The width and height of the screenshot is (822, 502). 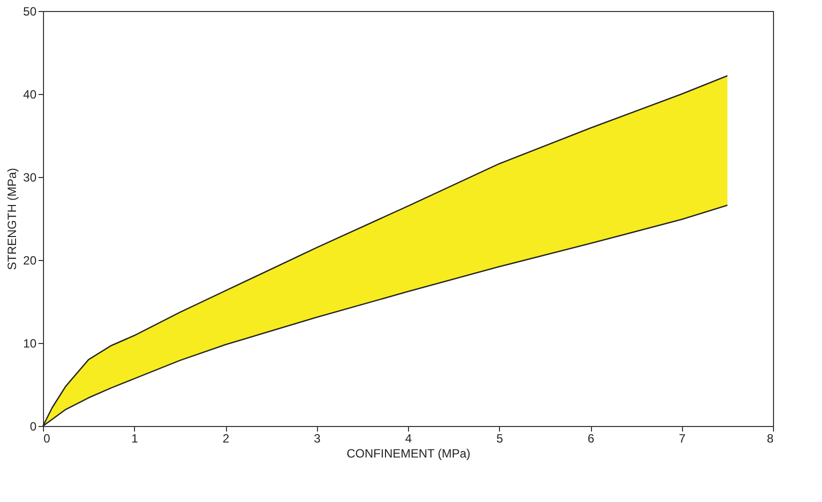 I want to click on x-tick-label: 6, so click(x=591, y=439).